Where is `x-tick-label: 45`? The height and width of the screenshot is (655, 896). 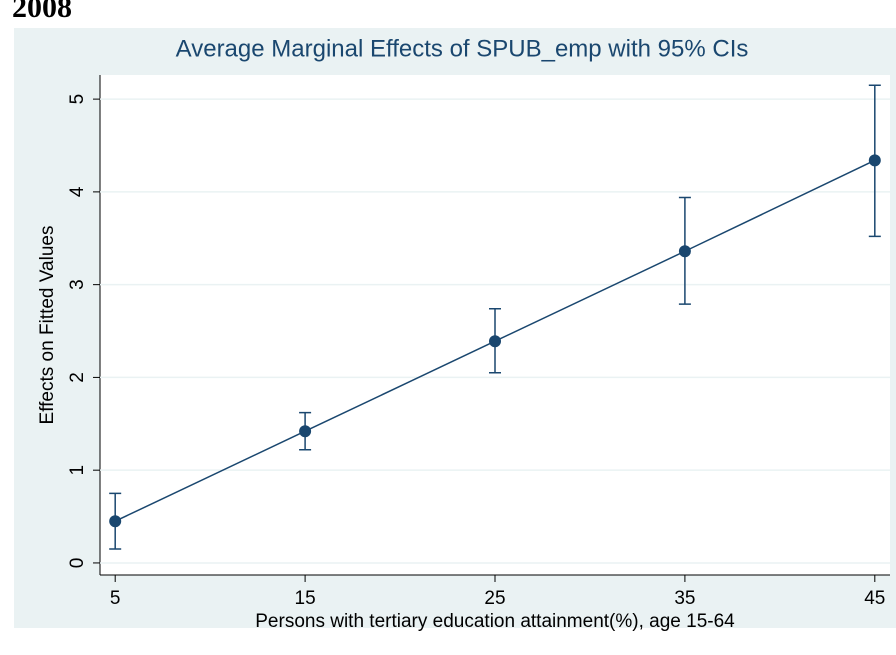
x-tick-label: 45 is located at coordinates (874, 598).